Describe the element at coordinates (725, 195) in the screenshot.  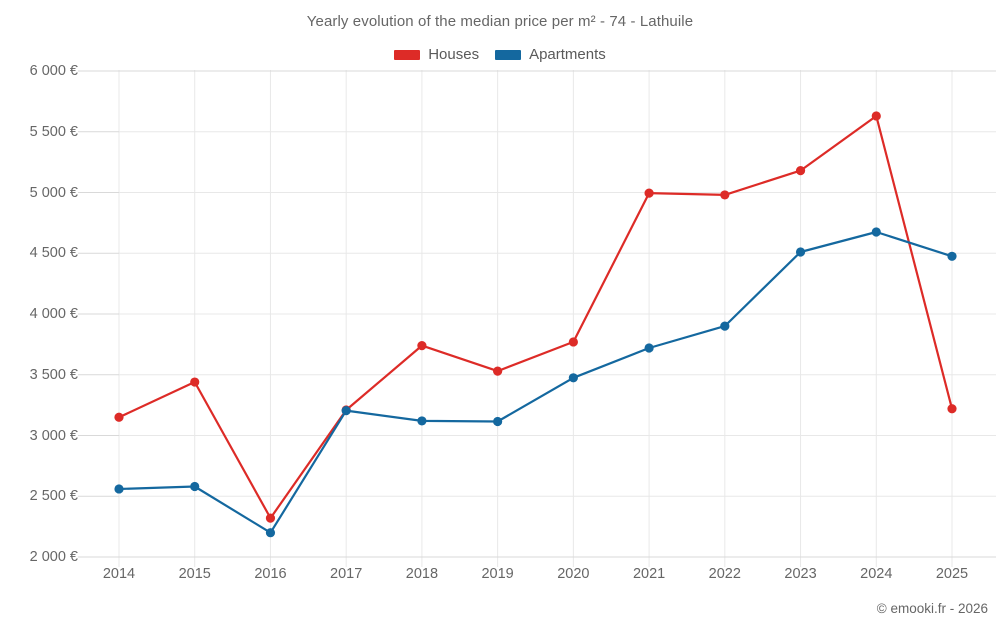
I see `data-point-houses-2022` at that location.